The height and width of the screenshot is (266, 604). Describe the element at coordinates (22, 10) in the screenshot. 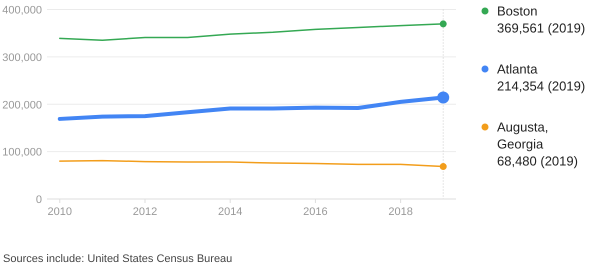

I see `y-tick-label: 400,000` at that location.